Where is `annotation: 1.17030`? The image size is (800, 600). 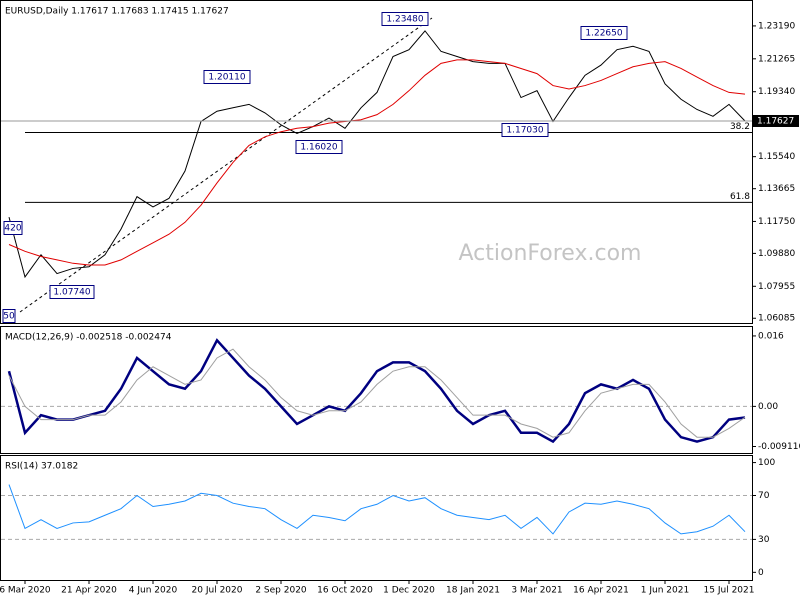
annotation: 1.17030 is located at coordinates (524, 131).